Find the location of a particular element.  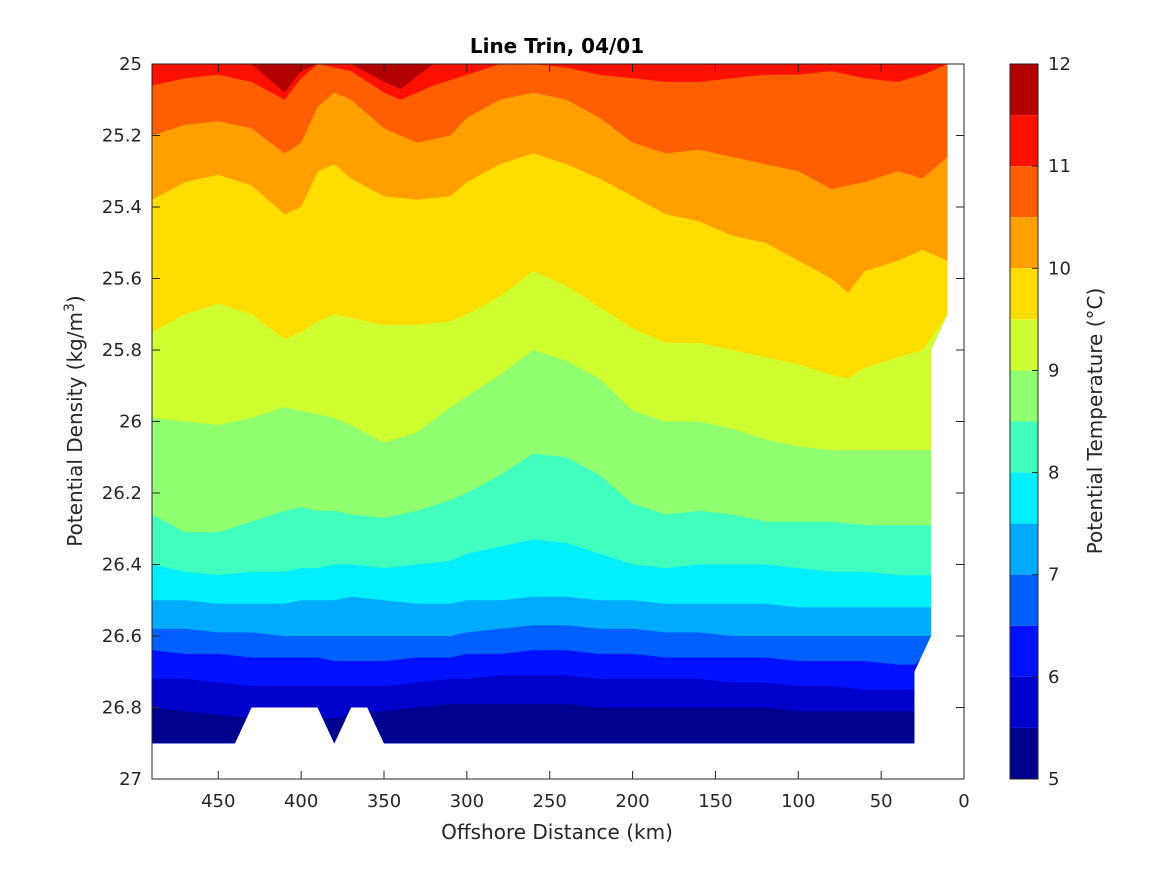

y-axis-label-end: ) is located at coordinates (75, 299).